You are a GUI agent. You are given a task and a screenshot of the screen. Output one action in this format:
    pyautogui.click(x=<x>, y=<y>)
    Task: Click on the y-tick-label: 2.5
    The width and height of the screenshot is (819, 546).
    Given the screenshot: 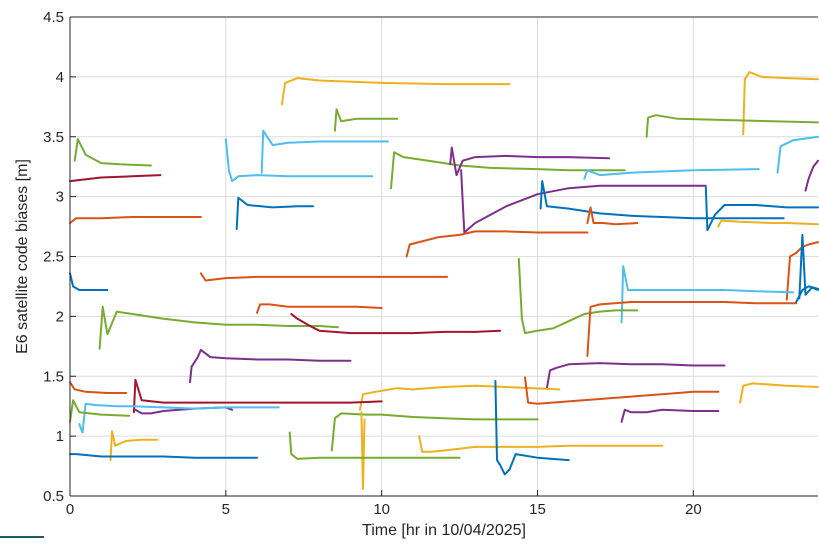 What is the action you would take?
    pyautogui.click(x=53, y=257)
    